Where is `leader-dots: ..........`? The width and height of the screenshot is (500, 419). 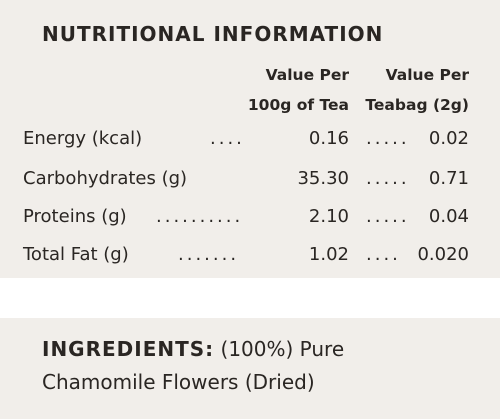
leader-dots: .......... is located at coordinates (200, 216).